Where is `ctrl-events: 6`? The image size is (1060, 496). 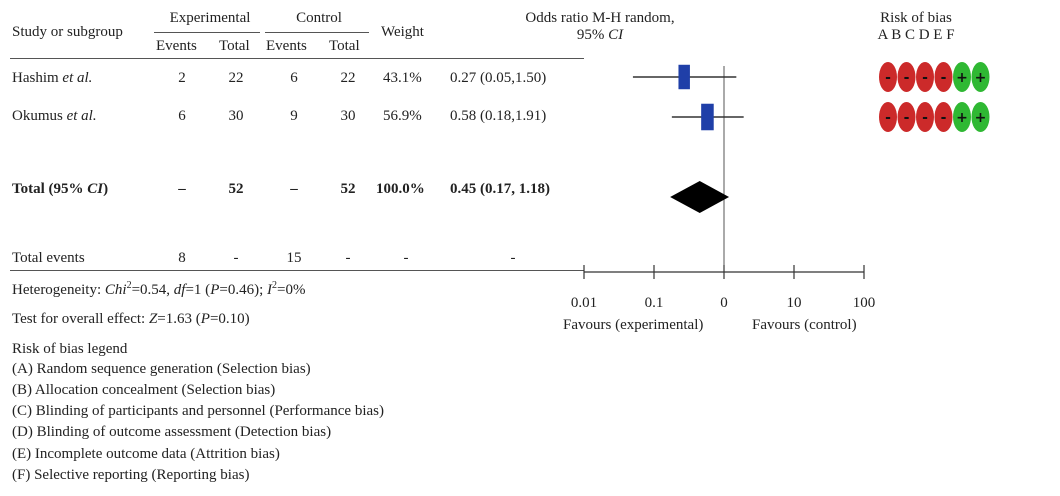 ctrl-events: 6 is located at coordinates (294, 78).